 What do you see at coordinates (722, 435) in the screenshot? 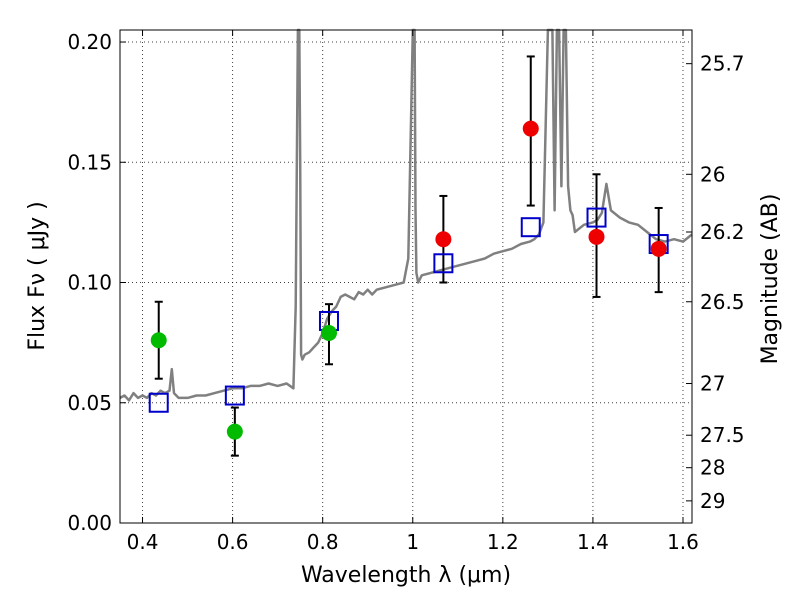
I see `right-tick-label: 27.5` at bounding box center [722, 435].